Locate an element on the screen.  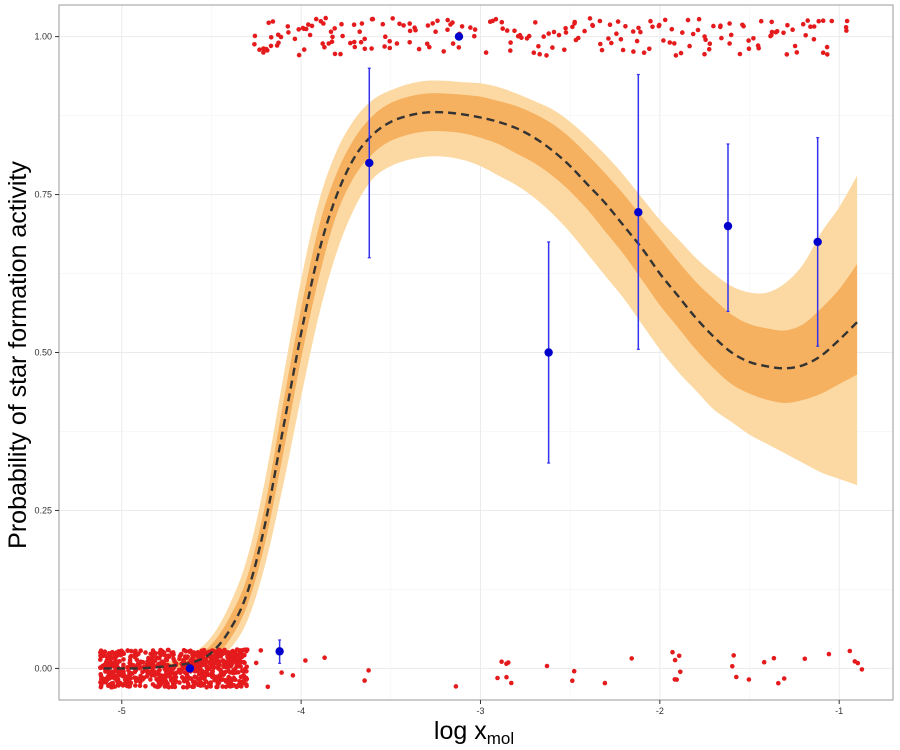
x-tick-label: -2 is located at coordinates (660, 711).